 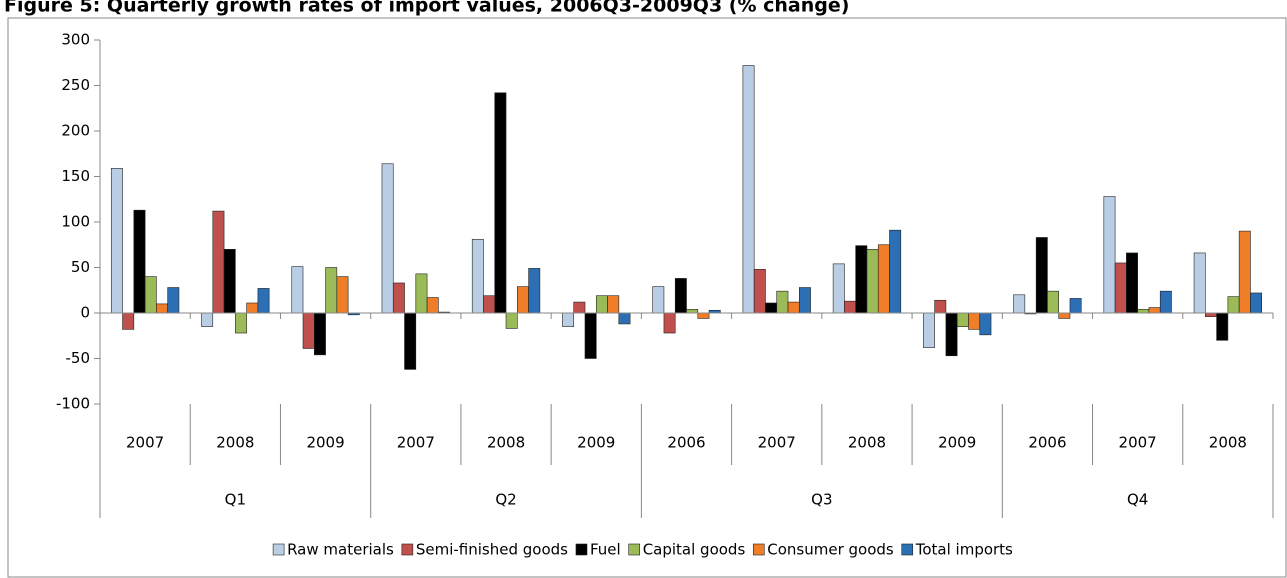 I want to click on x-group-label: Q1, so click(x=235, y=500).